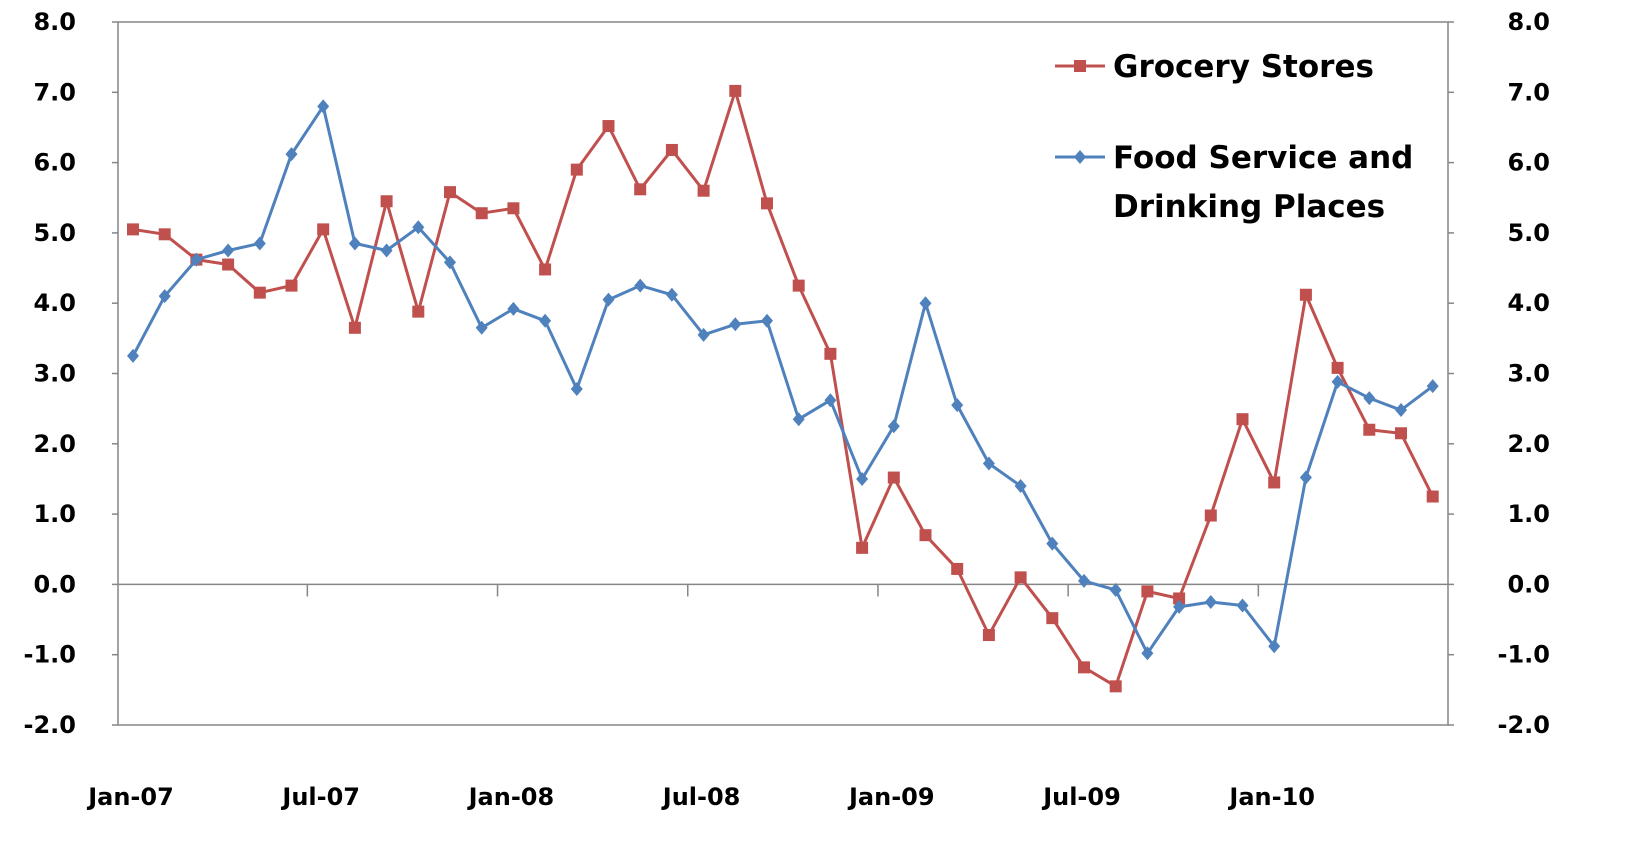 The height and width of the screenshot is (842, 1625). I want to click on y-tick-label-left: 5.0, so click(54, 233).